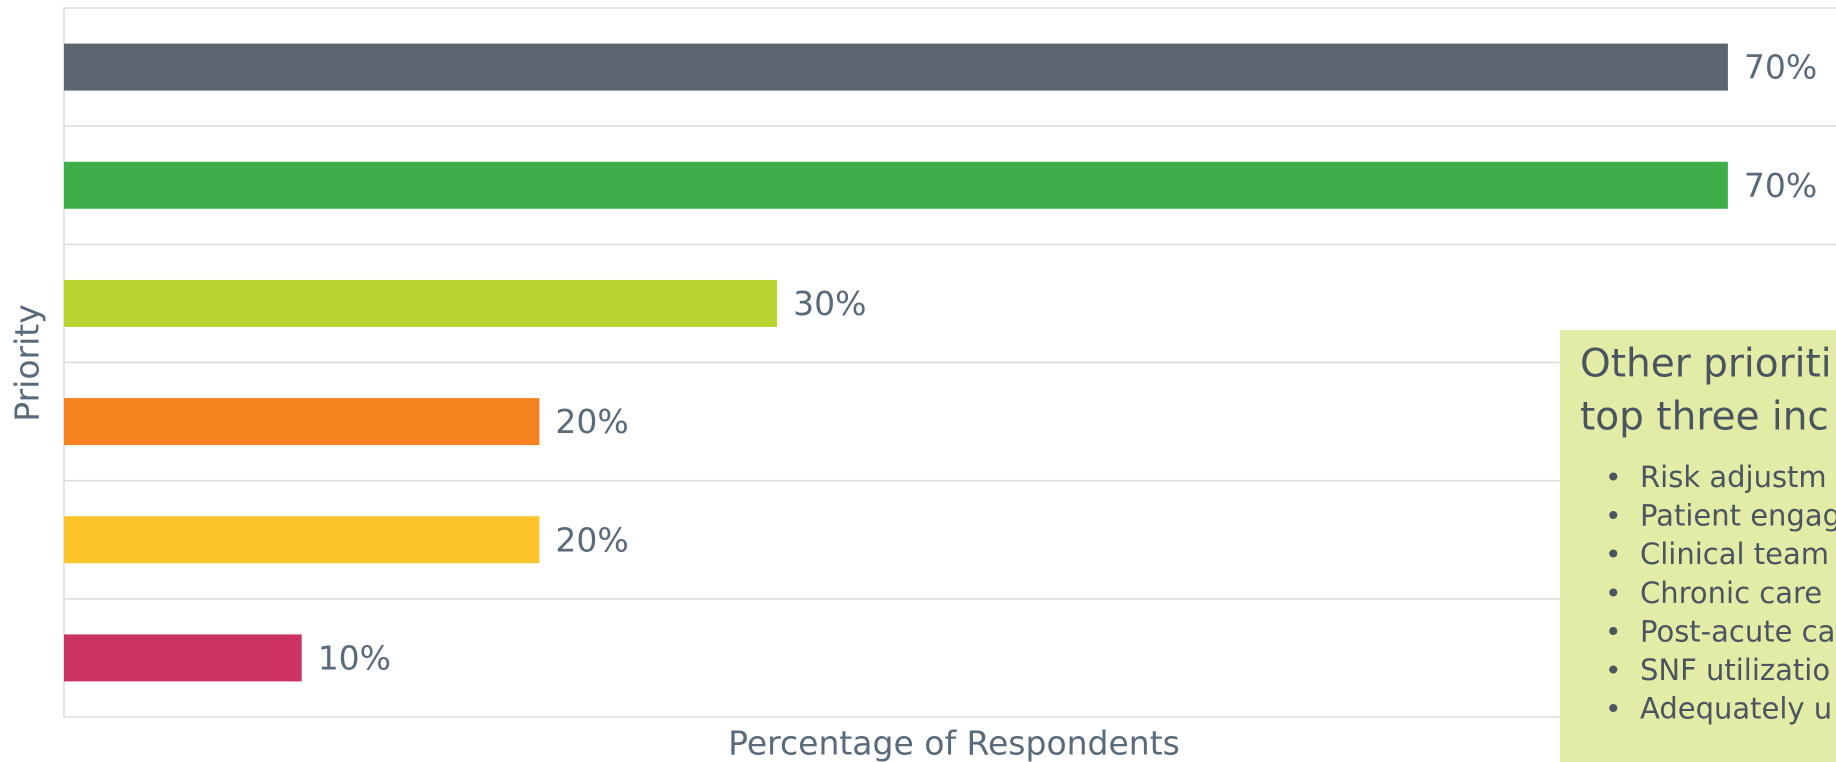 This screenshot has height=762, width=1836. Describe the element at coordinates (829, 303) in the screenshot. I see `value-label: 30%` at that location.